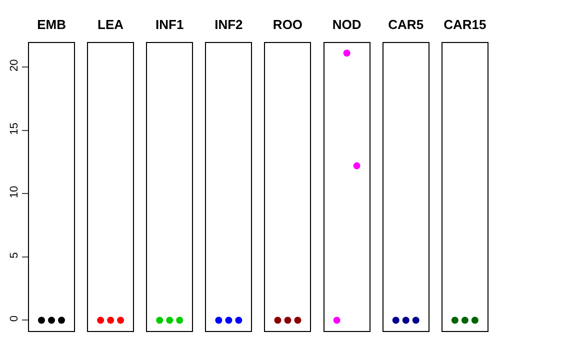 The width and height of the screenshot is (576, 360). What do you see at coordinates (406, 24) in the screenshot?
I see `x-tick-label: CAR5` at bounding box center [406, 24].